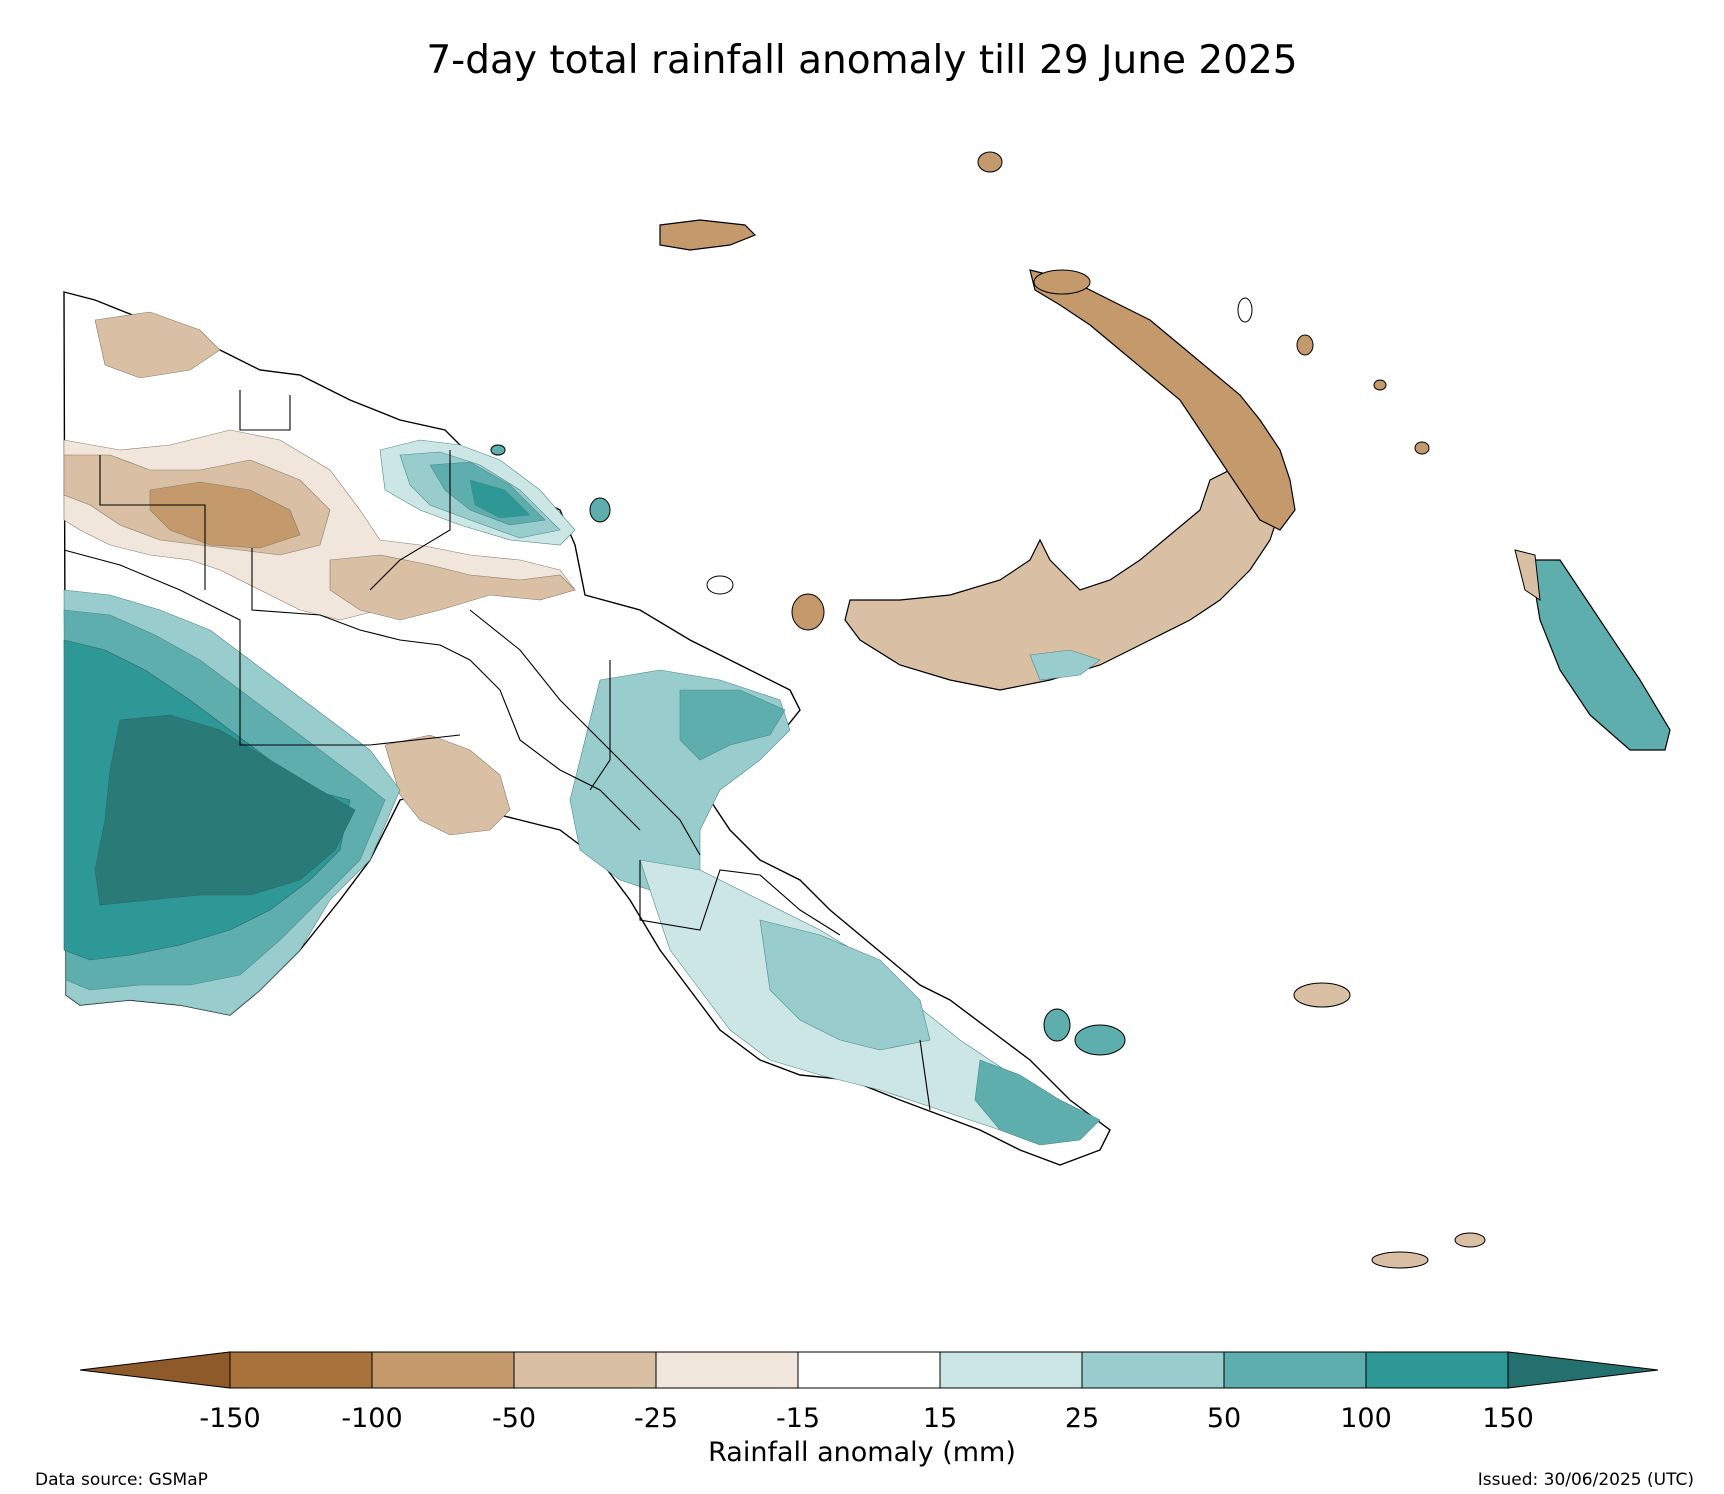  Describe the element at coordinates (1600, 655) in the screenshot. I see `bougainville` at that location.